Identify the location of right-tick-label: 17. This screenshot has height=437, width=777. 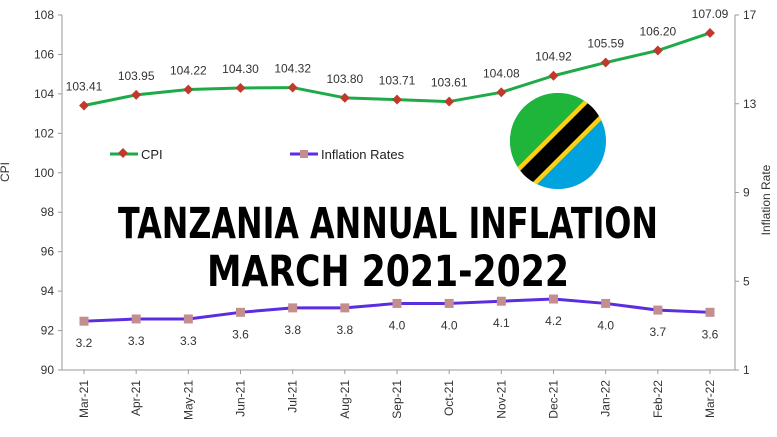
(750, 15).